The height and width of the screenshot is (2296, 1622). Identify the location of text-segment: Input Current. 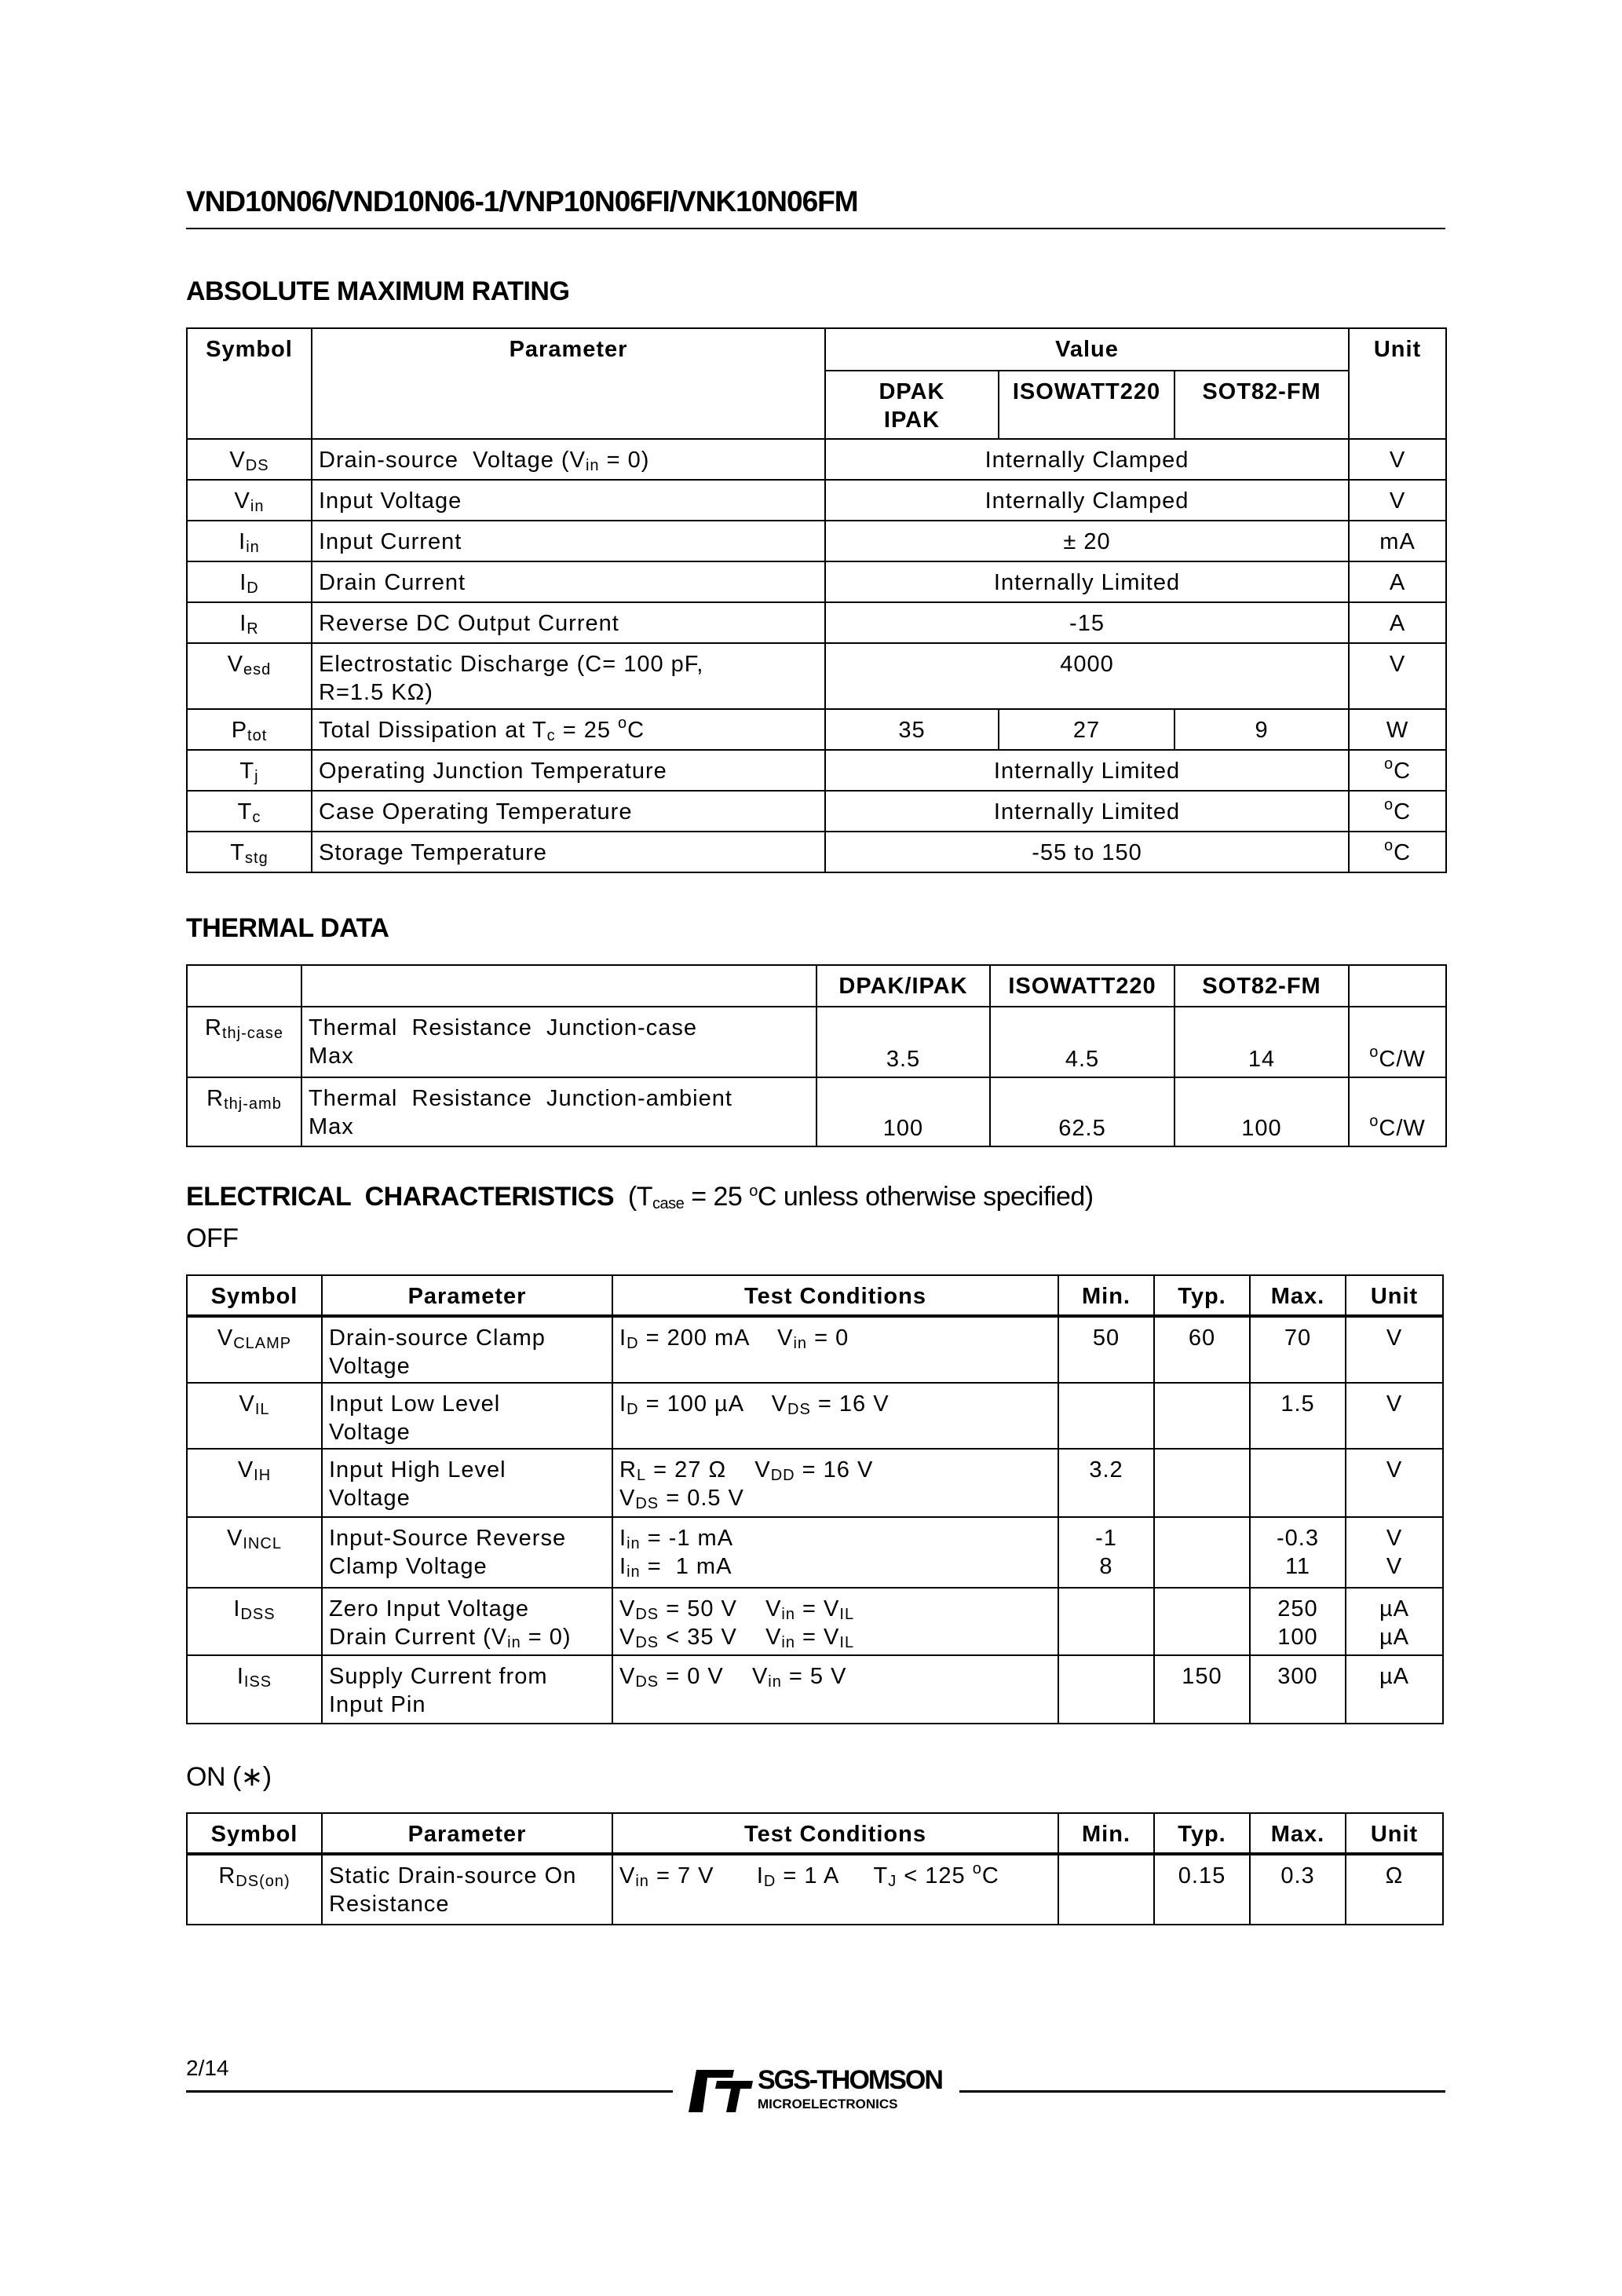
(390, 541).